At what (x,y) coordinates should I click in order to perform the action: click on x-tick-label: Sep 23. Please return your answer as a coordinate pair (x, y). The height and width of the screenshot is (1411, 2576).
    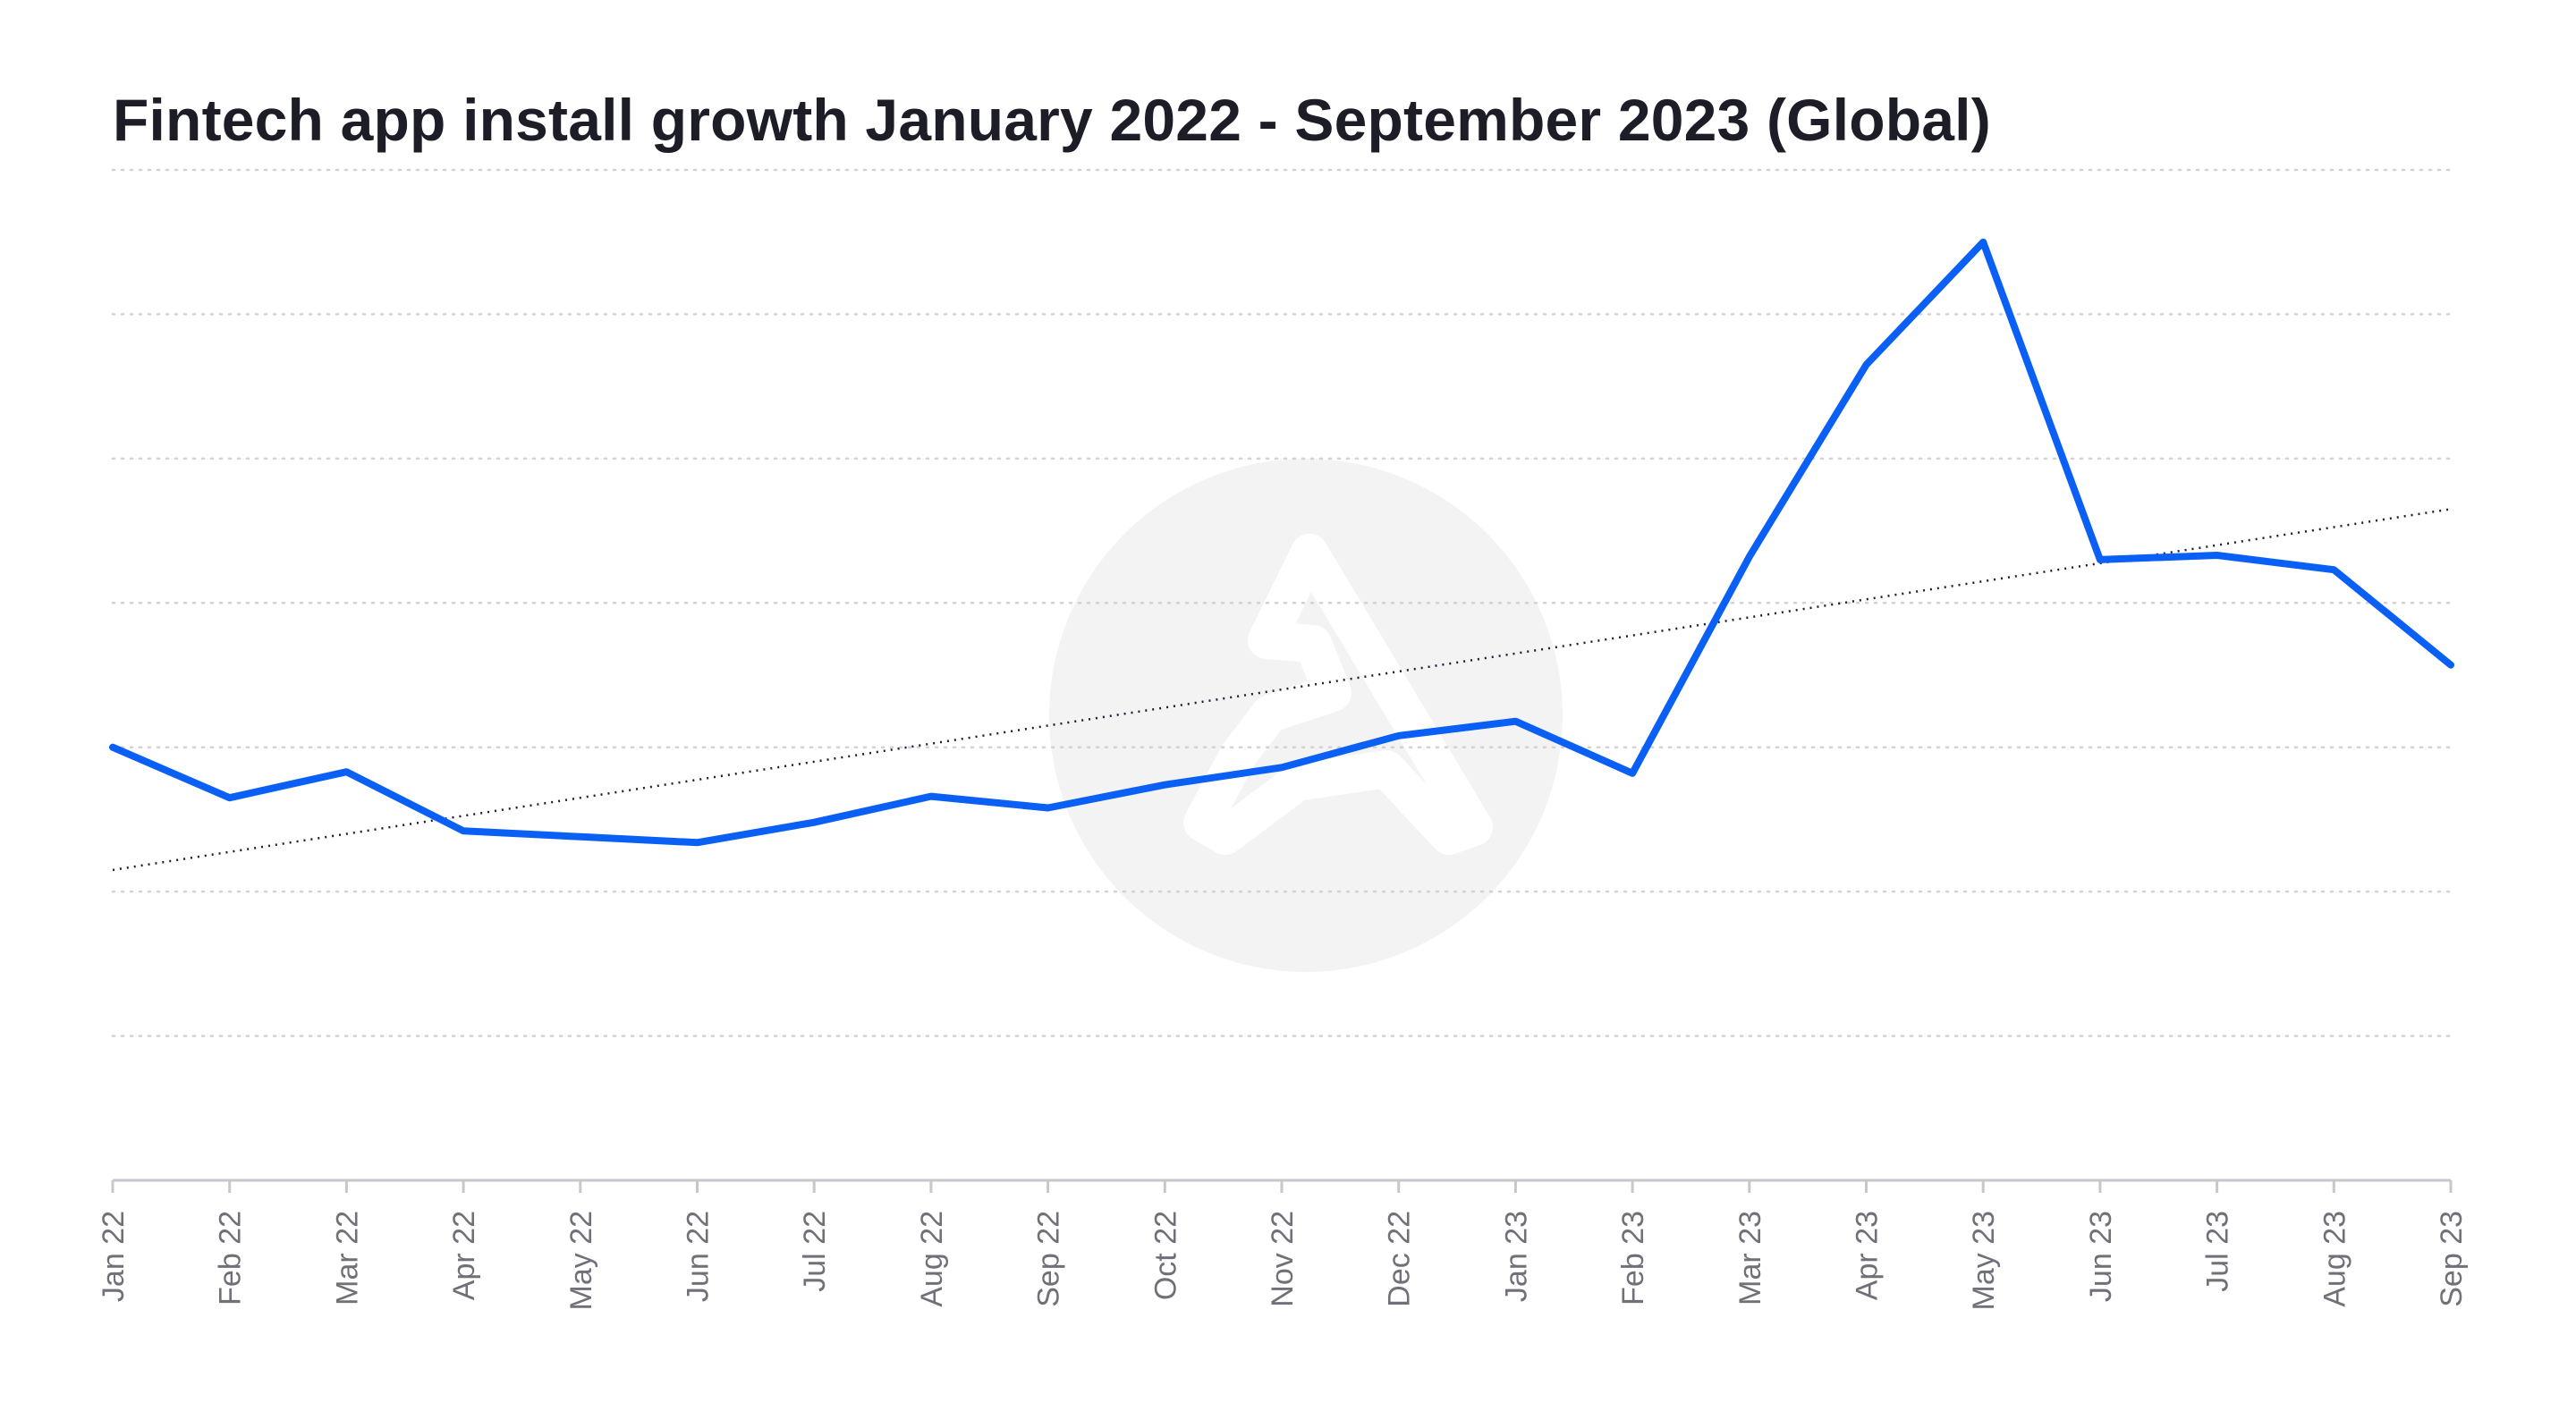
    Looking at the image, I should click on (2452, 1259).